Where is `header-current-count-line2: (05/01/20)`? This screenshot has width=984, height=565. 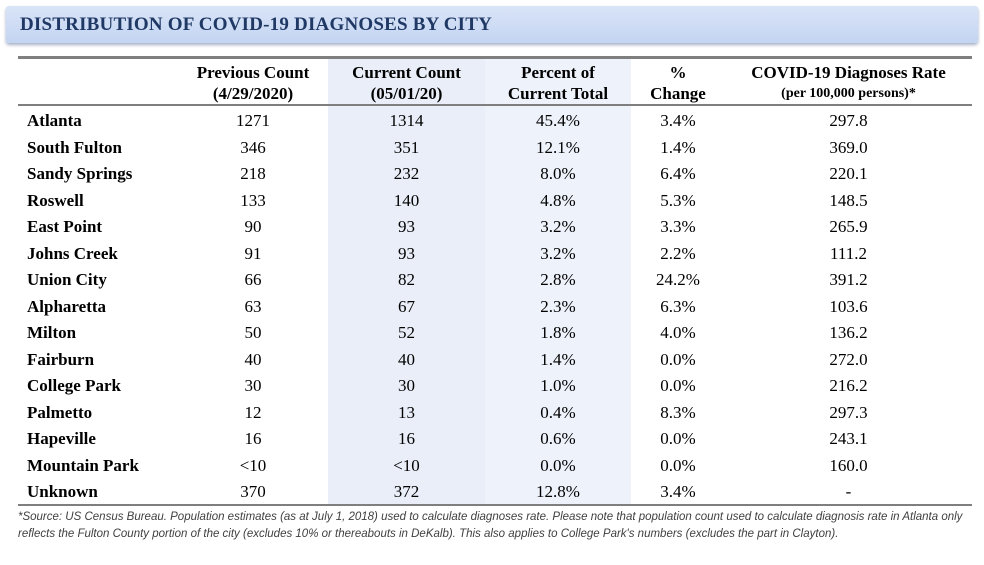
header-current-count-line2: (05/01/20) is located at coordinates (406, 93).